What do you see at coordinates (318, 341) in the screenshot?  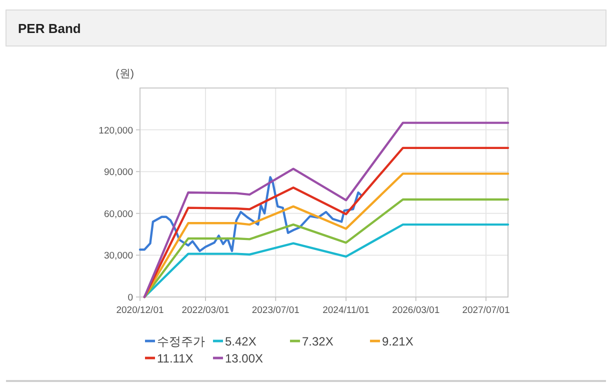 I see `legend-label: 7.32X` at bounding box center [318, 341].